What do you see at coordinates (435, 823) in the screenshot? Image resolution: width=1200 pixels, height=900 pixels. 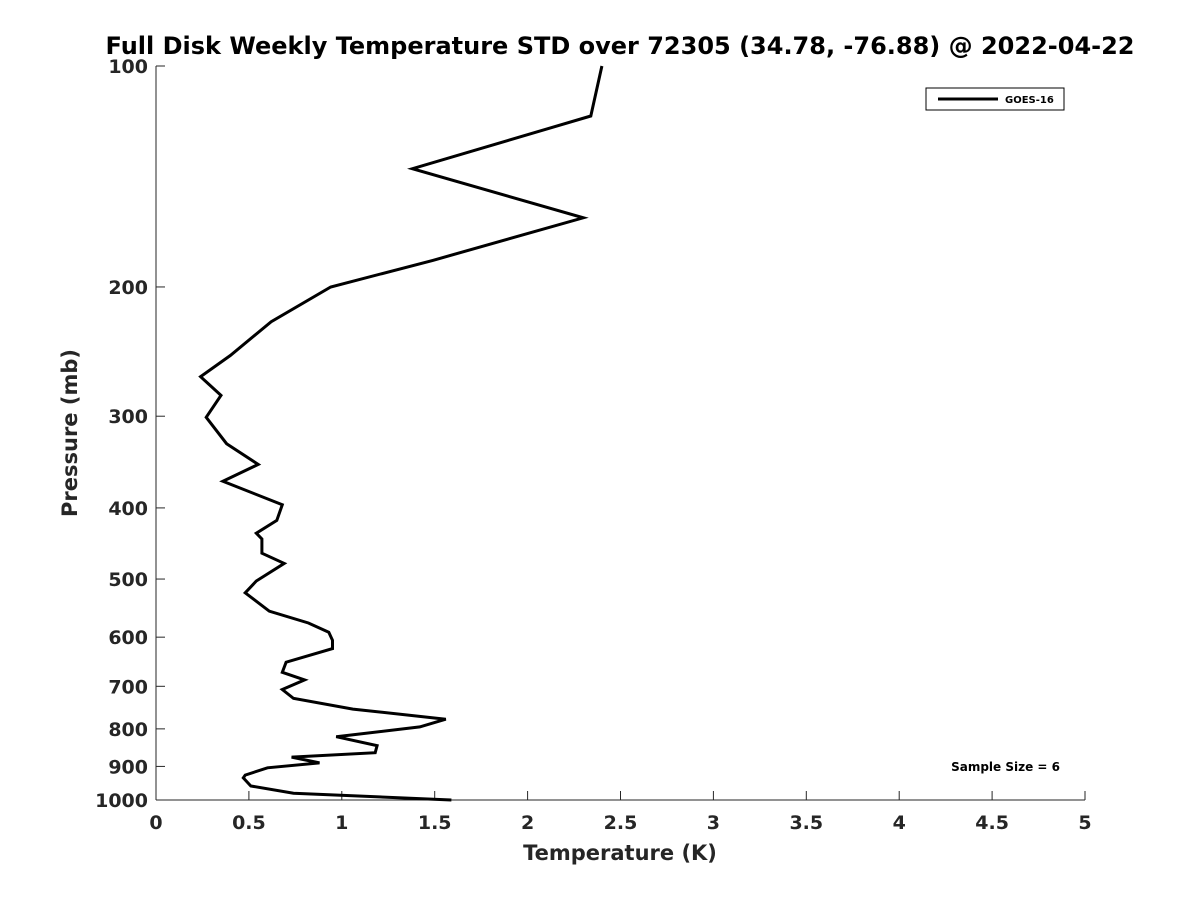 I see `x-tick-label: 1.5` at bounding box center [435, 823].